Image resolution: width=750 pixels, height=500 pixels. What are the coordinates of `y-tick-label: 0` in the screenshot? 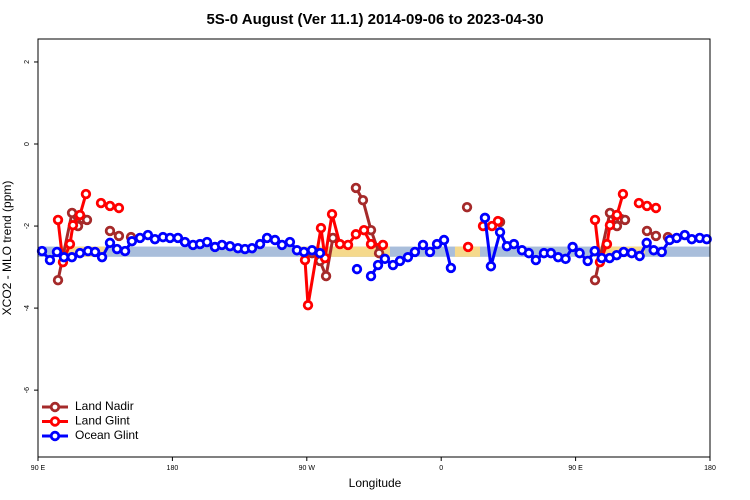 It's located at (27, 144).